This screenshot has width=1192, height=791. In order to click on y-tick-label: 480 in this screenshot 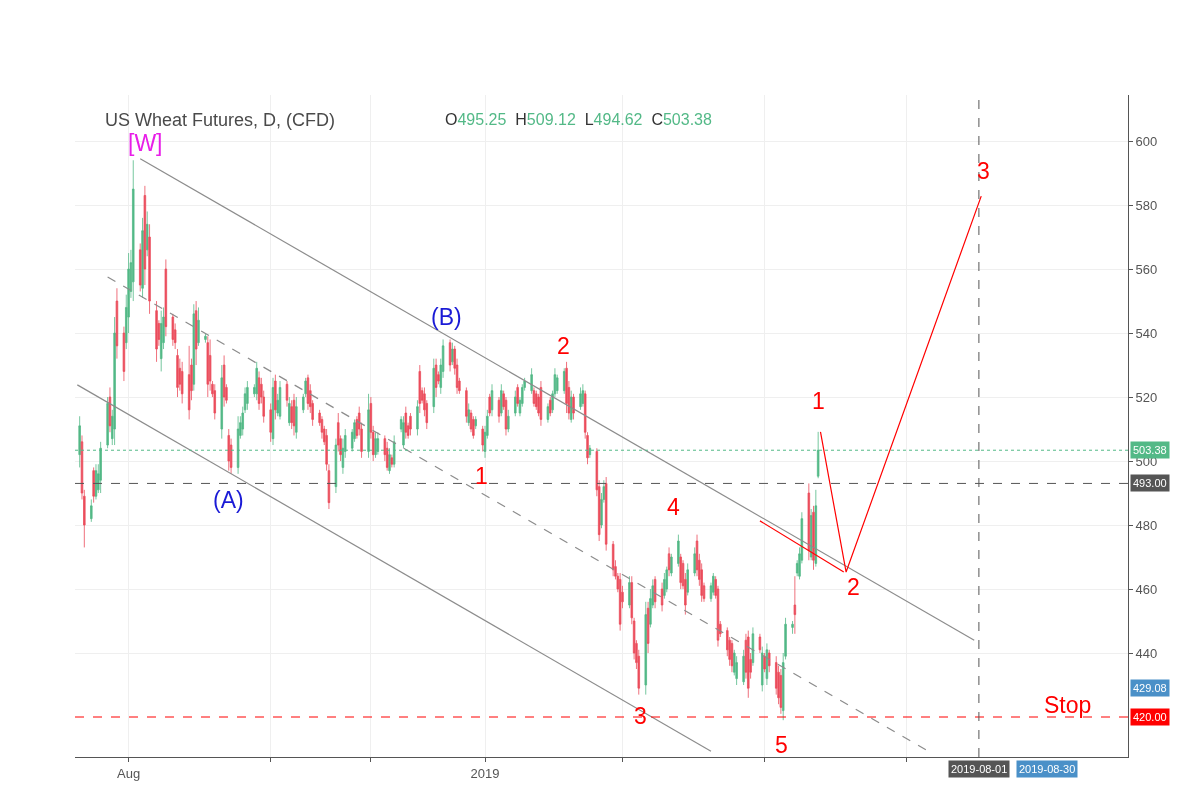, I will do `click(1146, 525)`.